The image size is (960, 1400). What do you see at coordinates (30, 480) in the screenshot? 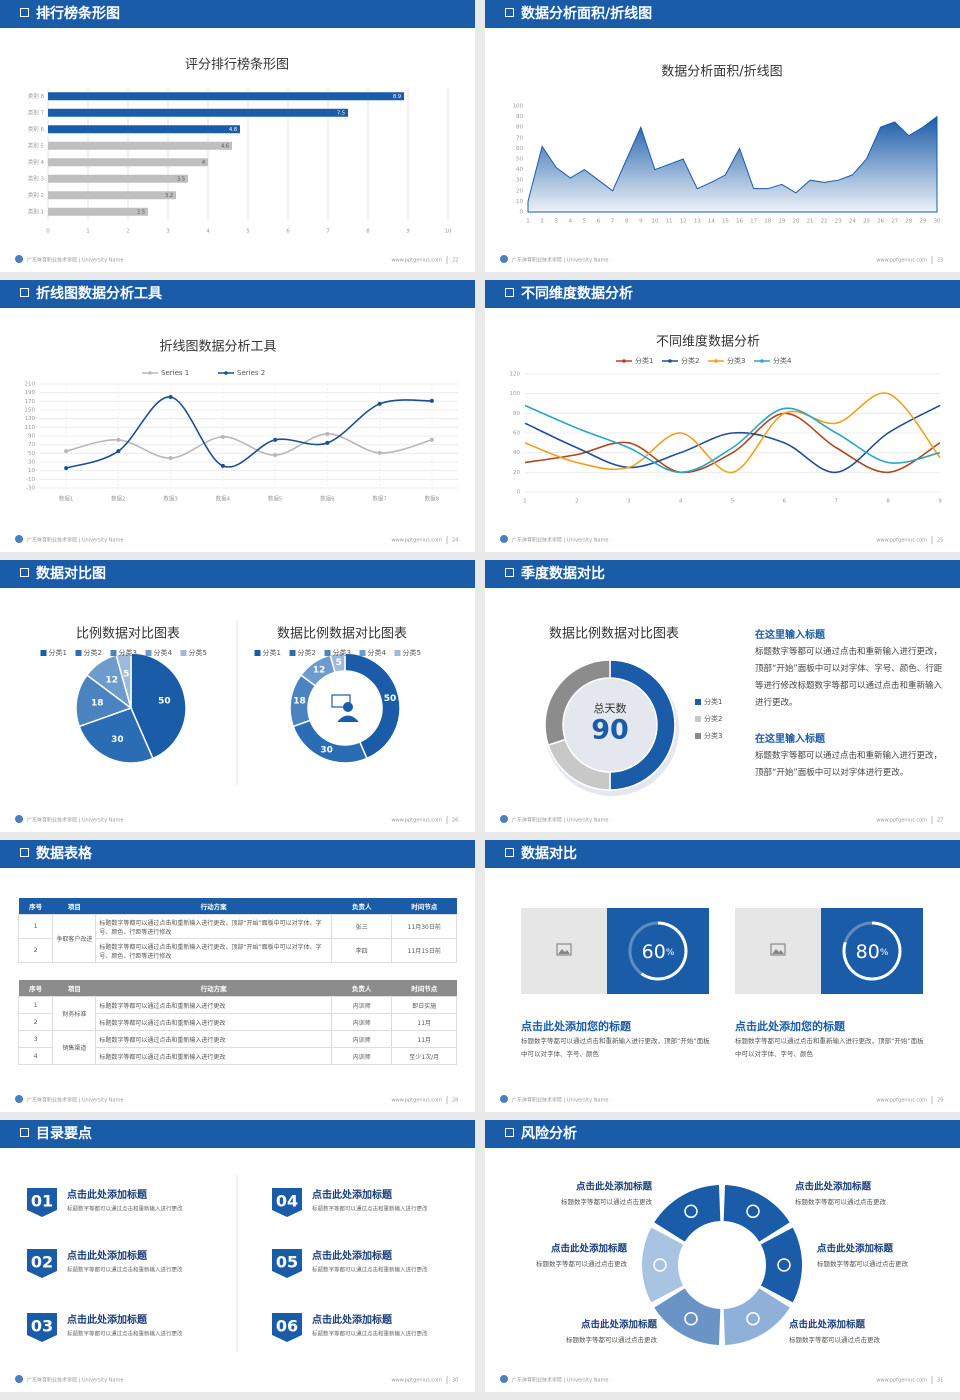
I see `y-tick-label: -10` at bounding box center [30, 480].